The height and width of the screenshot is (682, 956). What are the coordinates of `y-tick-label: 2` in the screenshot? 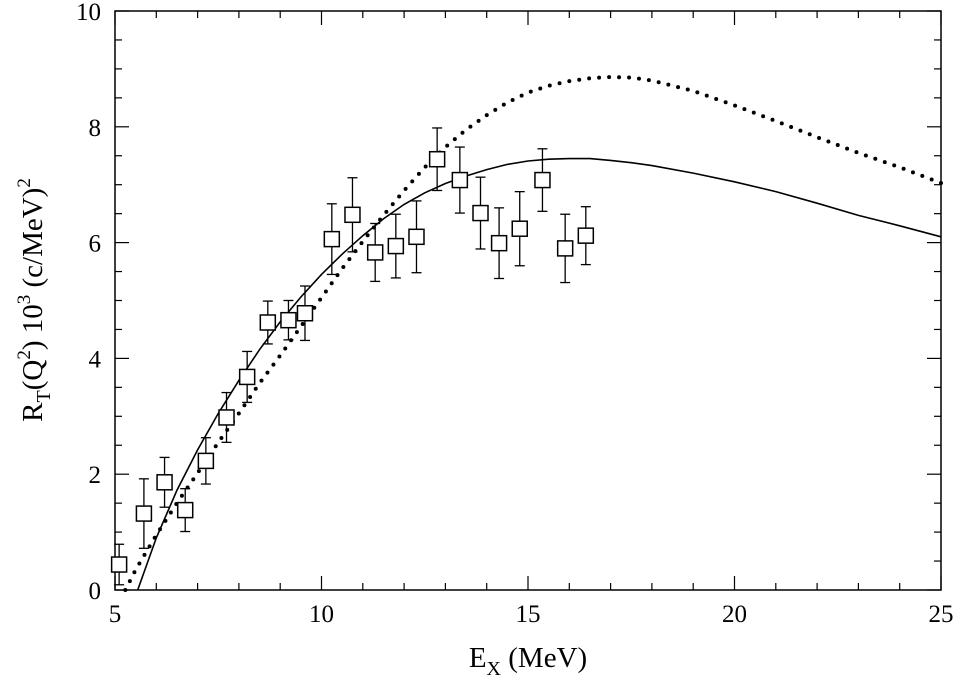 It's located at (95, 475).